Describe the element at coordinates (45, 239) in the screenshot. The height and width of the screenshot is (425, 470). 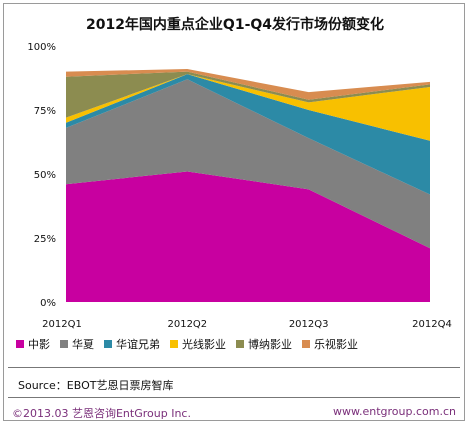
I see `y-tick-label: 25%` at that location.